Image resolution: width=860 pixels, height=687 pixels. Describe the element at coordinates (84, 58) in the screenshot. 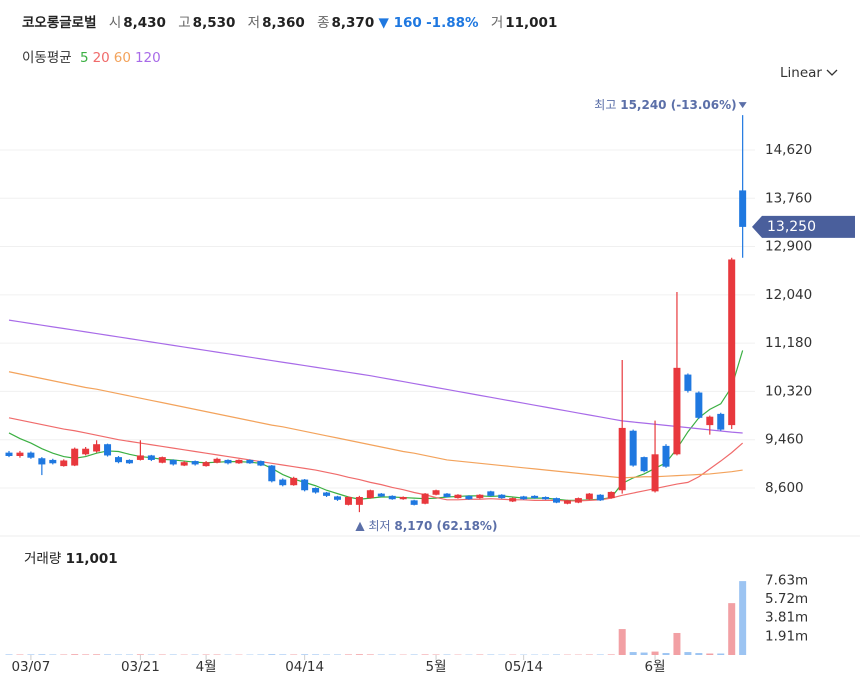

I see `ma-legend-item: 5` at that location.